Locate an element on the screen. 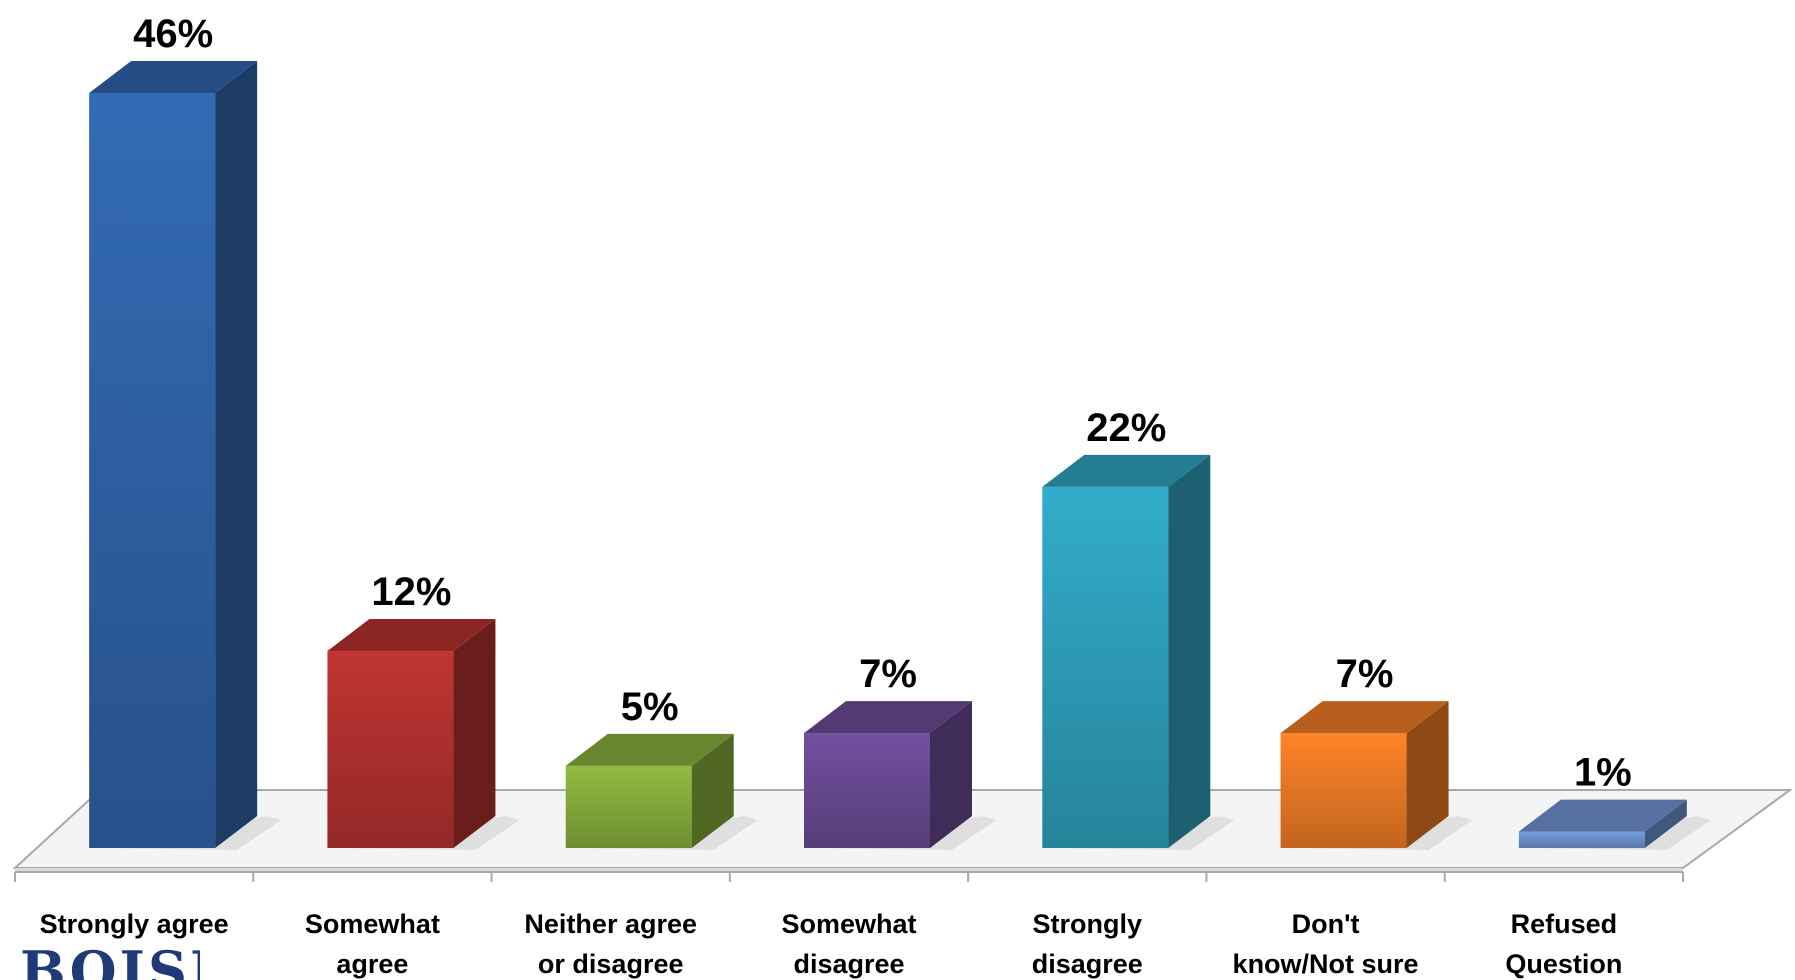 Image resolution: width=1795 pixels, height=980 pixels. category-label: agree is located at coordinates (372, 964).